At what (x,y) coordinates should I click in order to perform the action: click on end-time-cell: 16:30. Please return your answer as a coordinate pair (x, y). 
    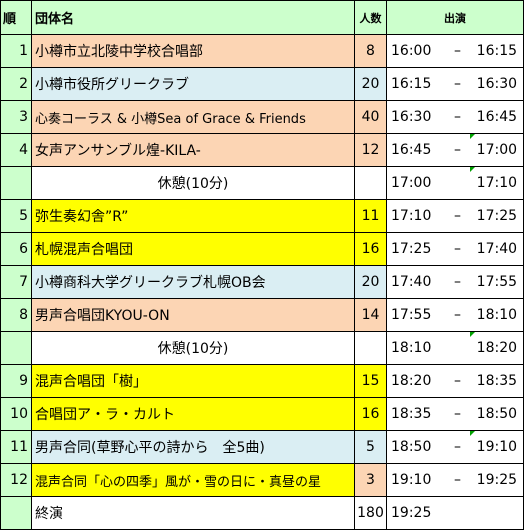
    Looking at the image, I should click on (497, 84).